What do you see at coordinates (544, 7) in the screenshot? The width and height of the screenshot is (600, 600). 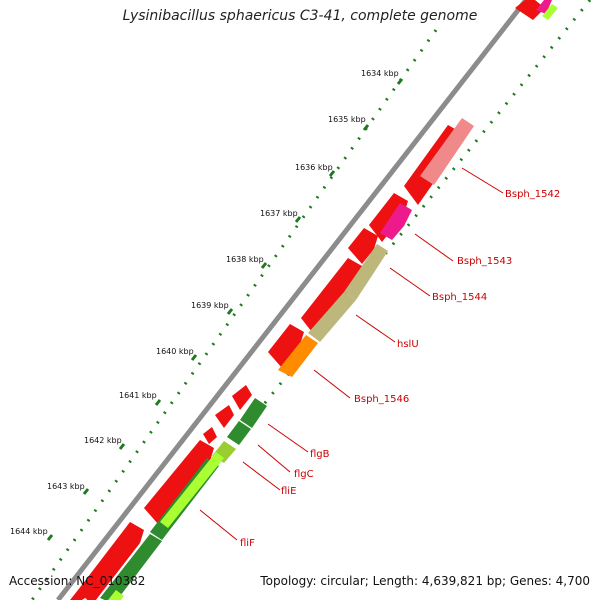 I see `gene-top-pink` at bounding box center [544, 7].